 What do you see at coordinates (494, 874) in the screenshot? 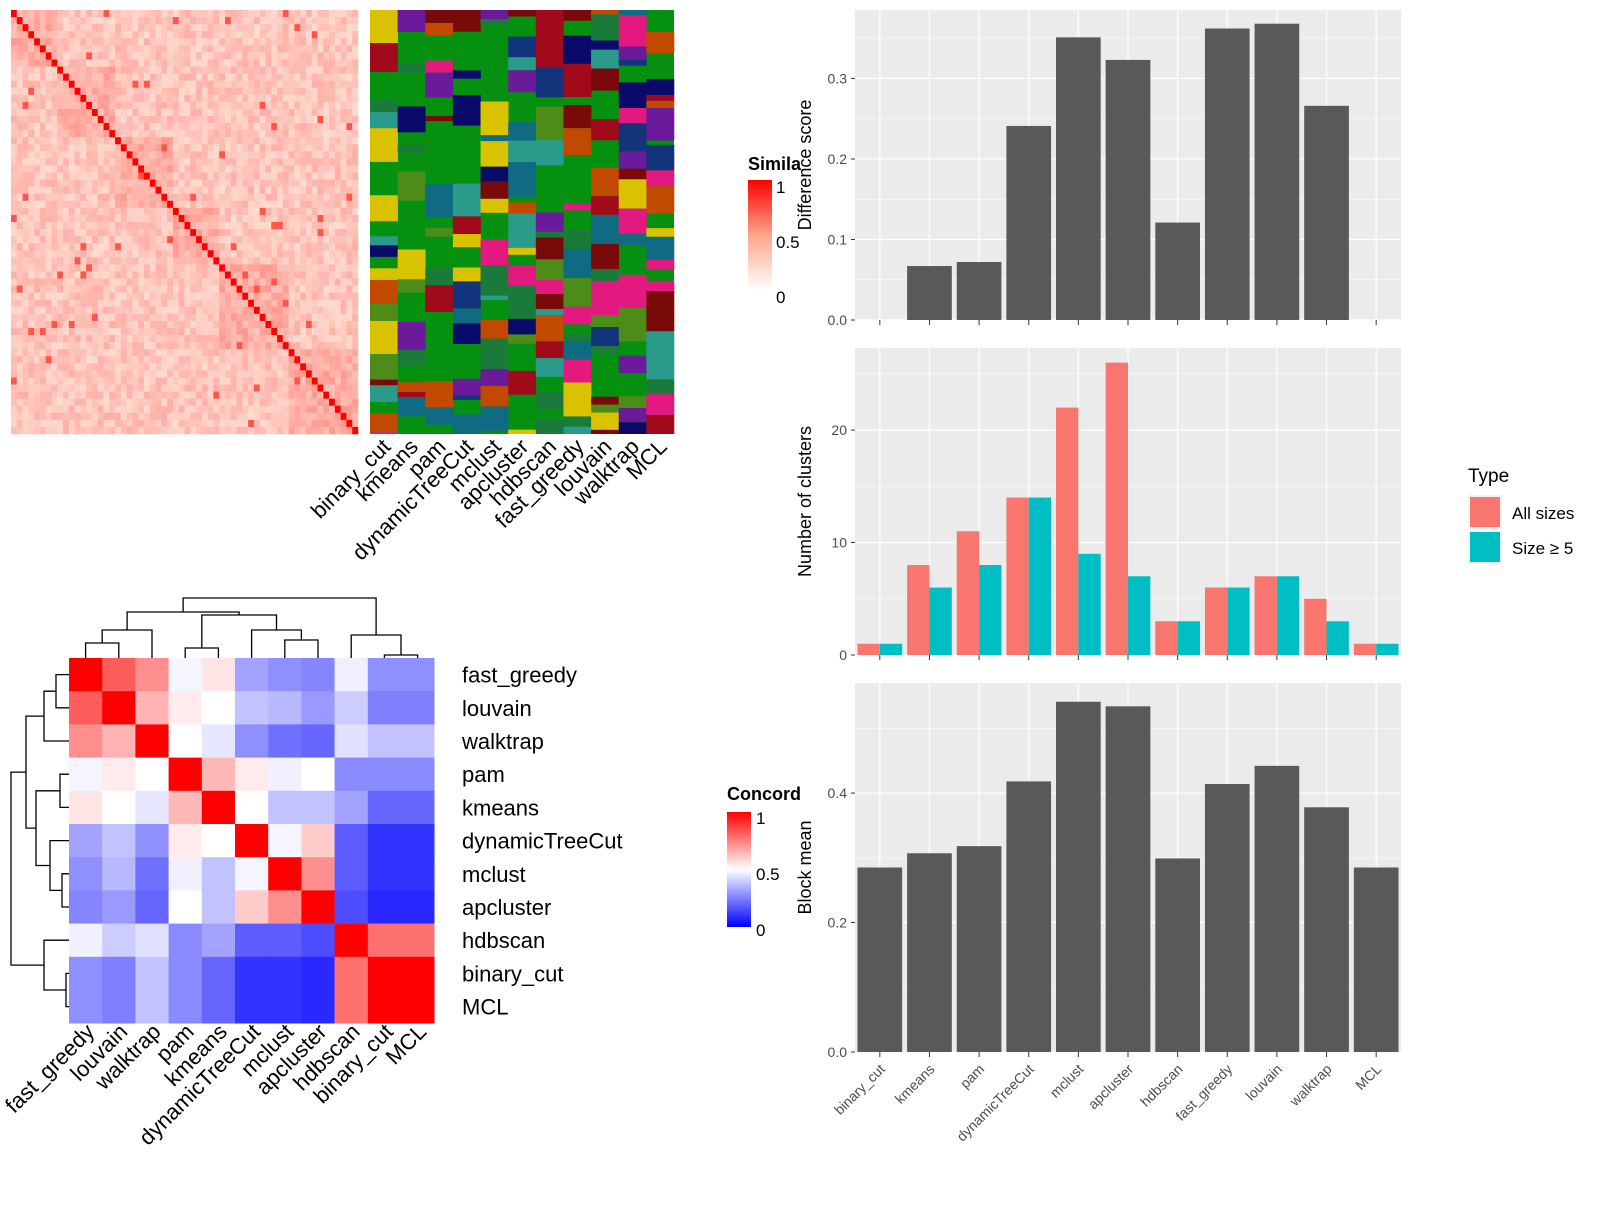
I see `concordance-row-label: mclust` at bounding box center [494, 874].